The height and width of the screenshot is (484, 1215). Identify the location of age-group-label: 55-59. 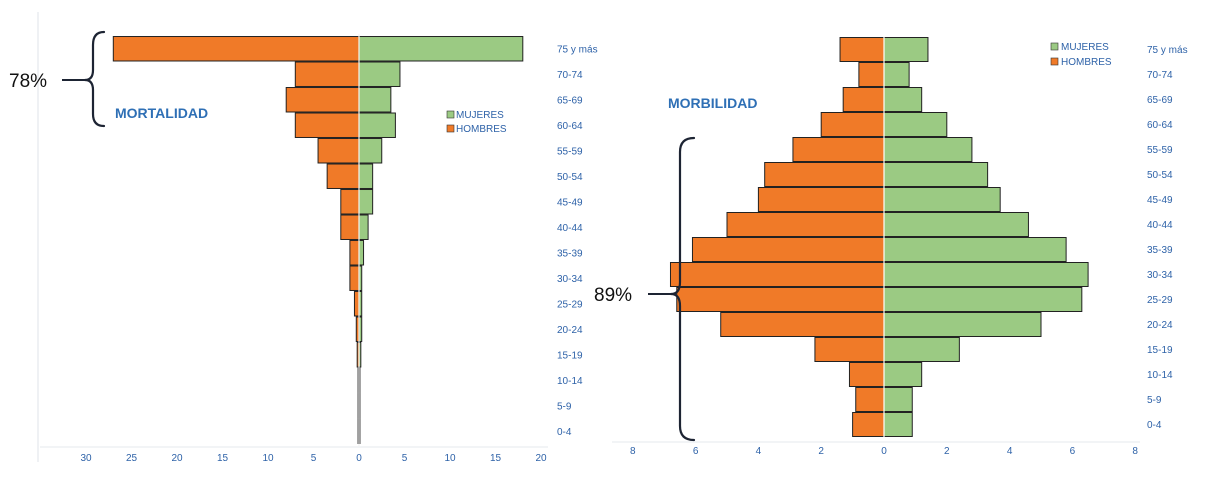
(570, 151).